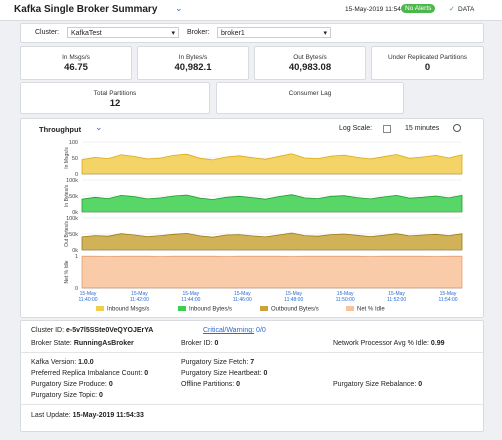  I want to click on kpi-label: In Bytes/s, so click(193, 57).